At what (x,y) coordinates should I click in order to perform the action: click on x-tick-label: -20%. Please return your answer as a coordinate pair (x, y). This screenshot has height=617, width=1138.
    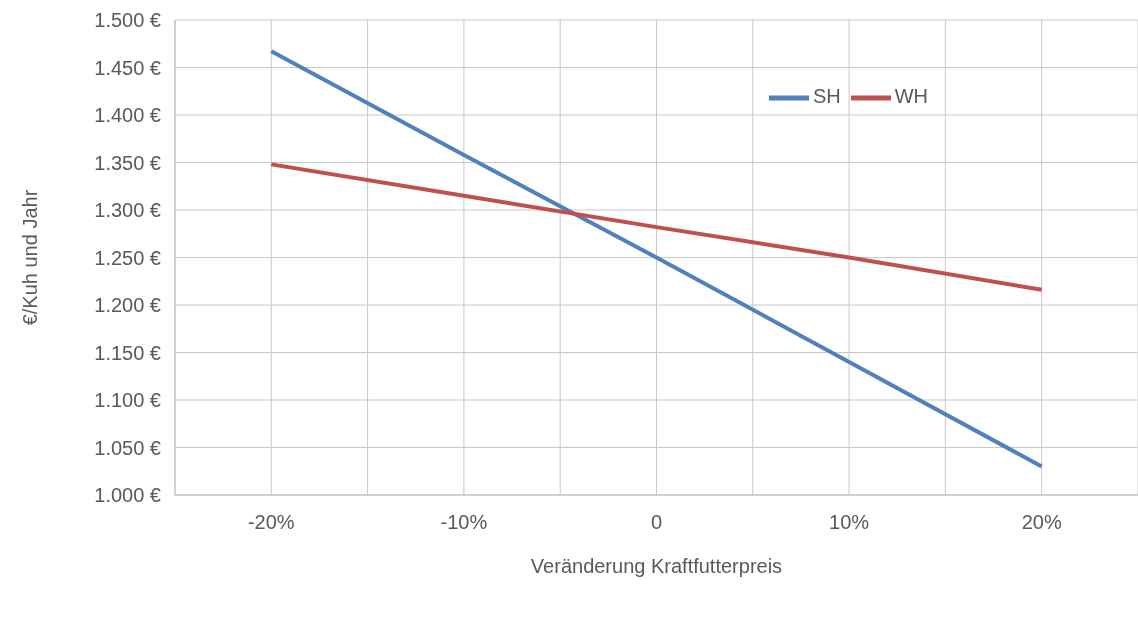
    Looking at the image, I should click on (271, 522).